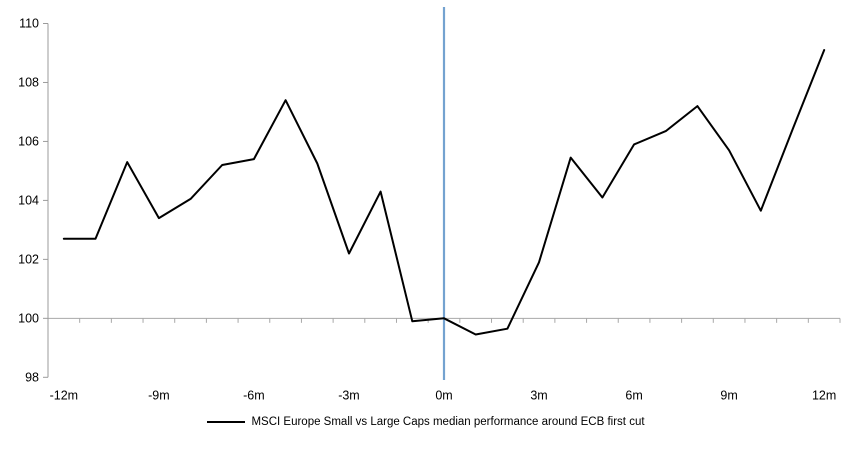 The height and width of the screenshot is (450, 852). I want to click on x-tick-label: -12m, so click(64, 395).